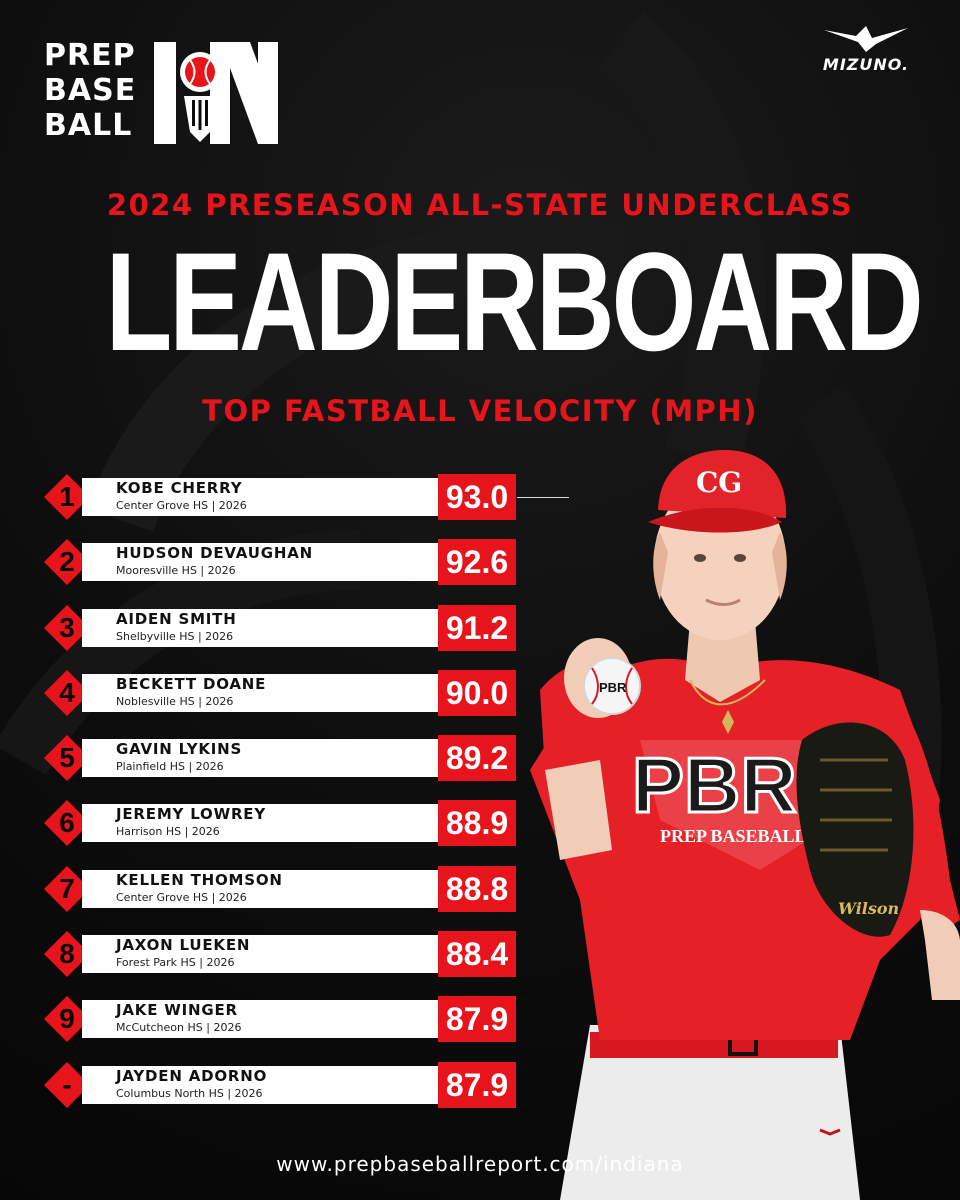 This screenshot has height=1200, width=960. Describe the element at coordinates (176, 618) in the screenshot. I see `player-name: AIDEN SMITH` at that location.